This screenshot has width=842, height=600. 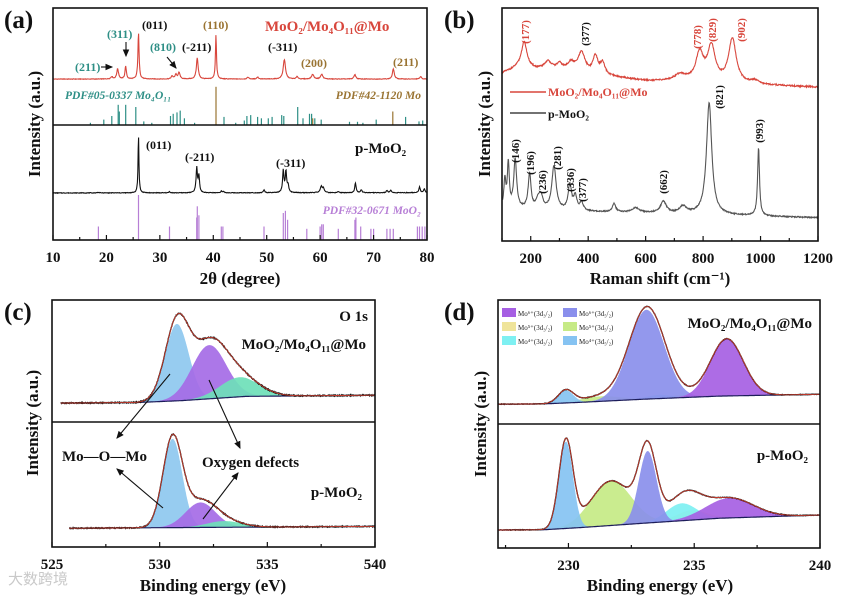 I want to click on x-axis-label: 2θ (degree), so click(x=240, y=278).